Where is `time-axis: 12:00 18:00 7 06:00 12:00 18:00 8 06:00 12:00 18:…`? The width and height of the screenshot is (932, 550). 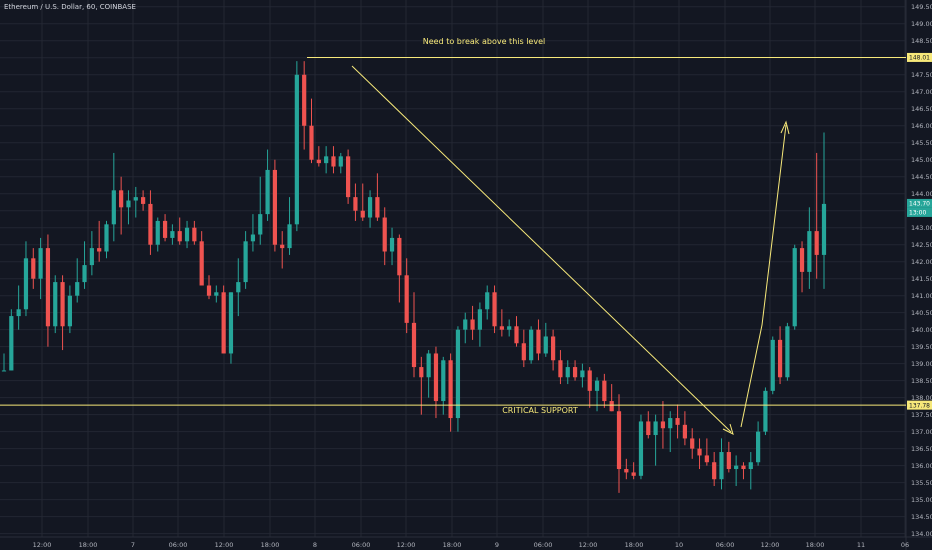
time-axis: 12:00 18:00 7 06:00 12:00 18:00 8 06:00 12:00 18:… is located at coordinates (471, 545).